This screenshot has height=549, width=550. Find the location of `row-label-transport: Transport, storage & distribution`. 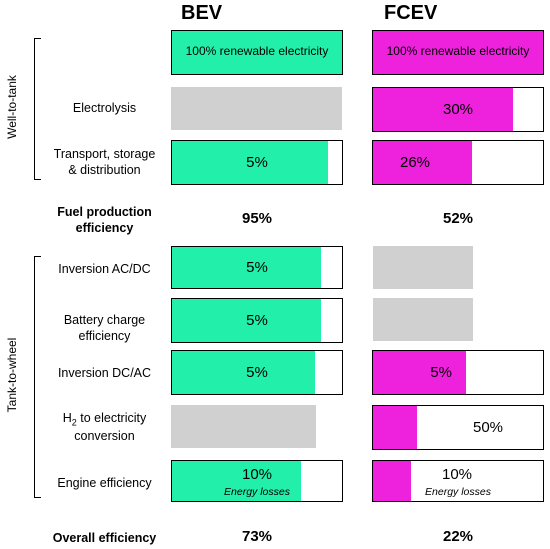

row-label-transport: Transport, storage & distribution is located at coordinates (104, 162).